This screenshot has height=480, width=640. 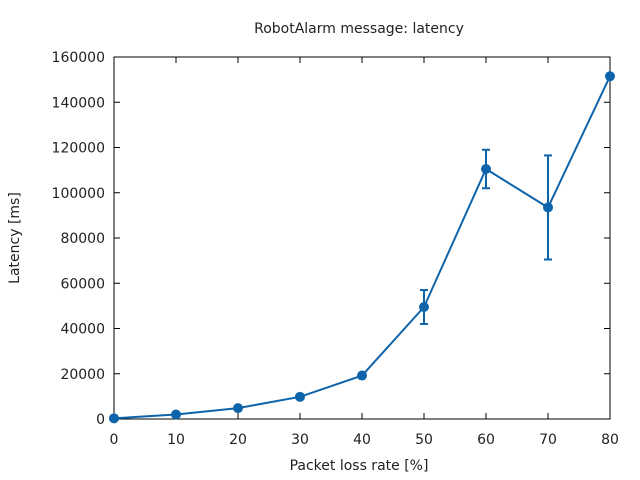 What do you see at coordinates (78, 103) in the screenshot?
I see `y-tick-label: 140000` at bounding box center [78, 103].